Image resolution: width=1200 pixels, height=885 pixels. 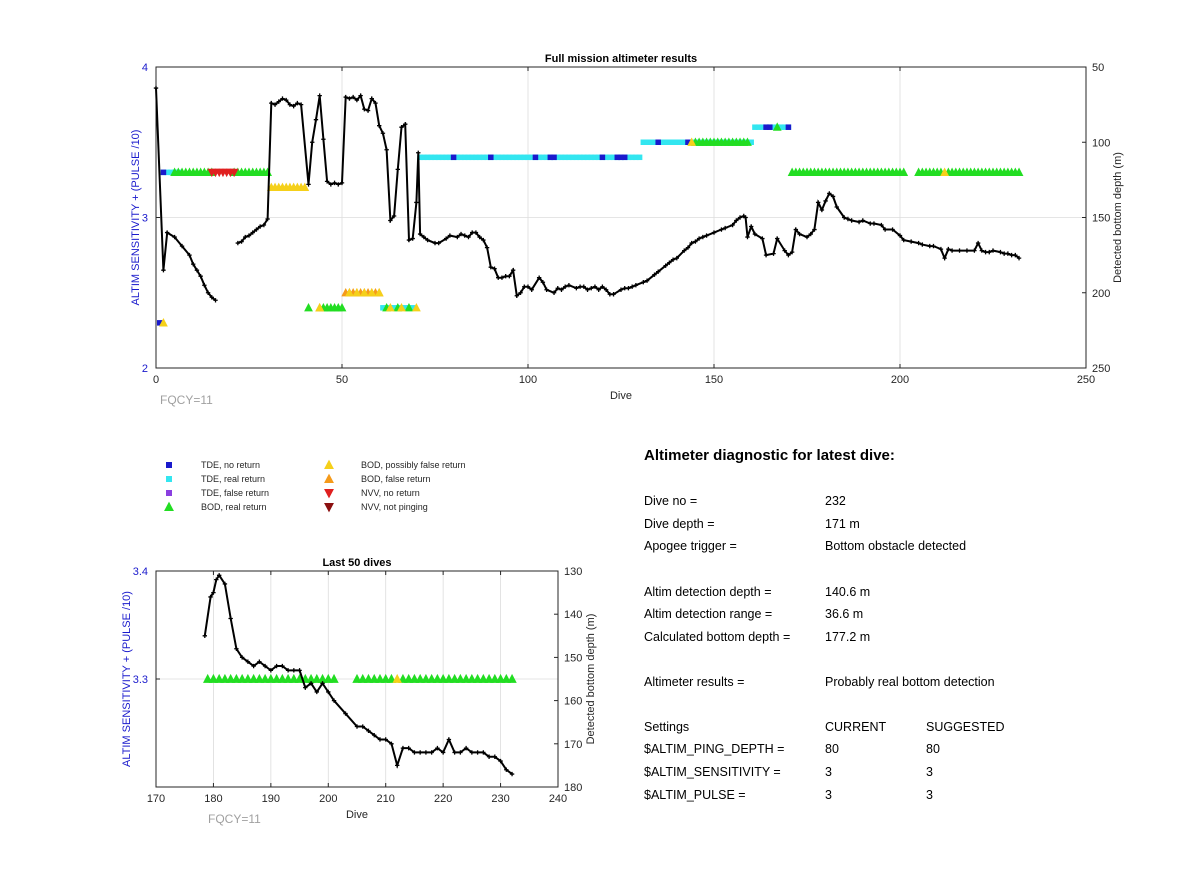 I want to click on bottom-depth-line, so click(x=358, y=674).